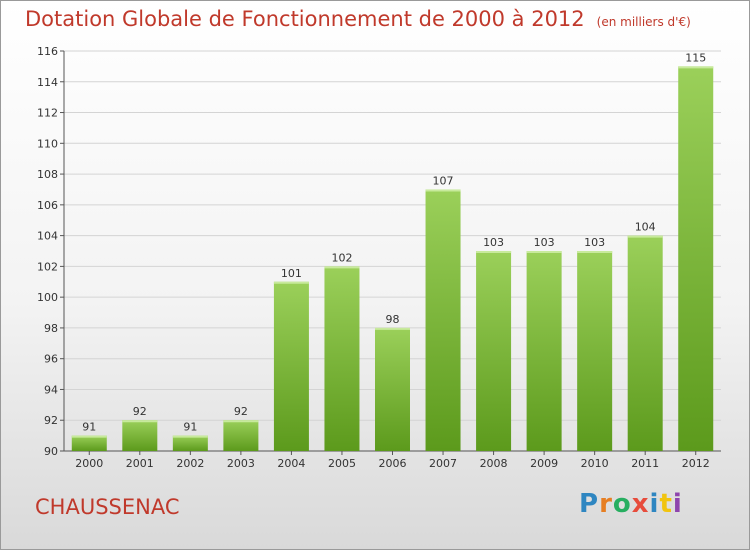 The width and height of the screenshot is (750, 550). I want to click on bar-value-label: 104, so click(645, 227).